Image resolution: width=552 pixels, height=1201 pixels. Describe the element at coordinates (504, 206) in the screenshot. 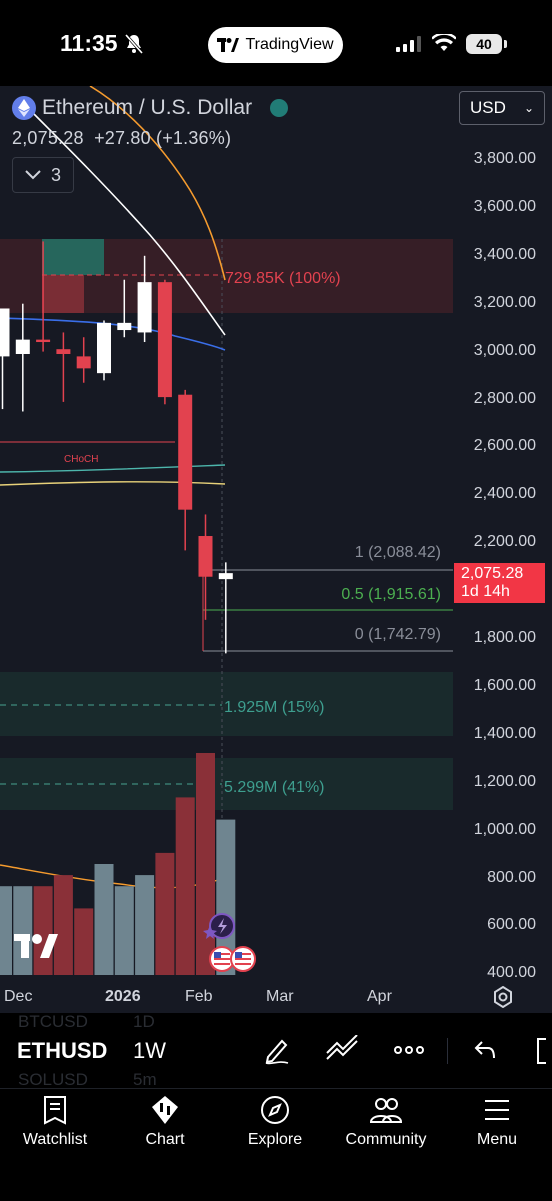

I see `price-axis-label: 3,600.00` at that location.